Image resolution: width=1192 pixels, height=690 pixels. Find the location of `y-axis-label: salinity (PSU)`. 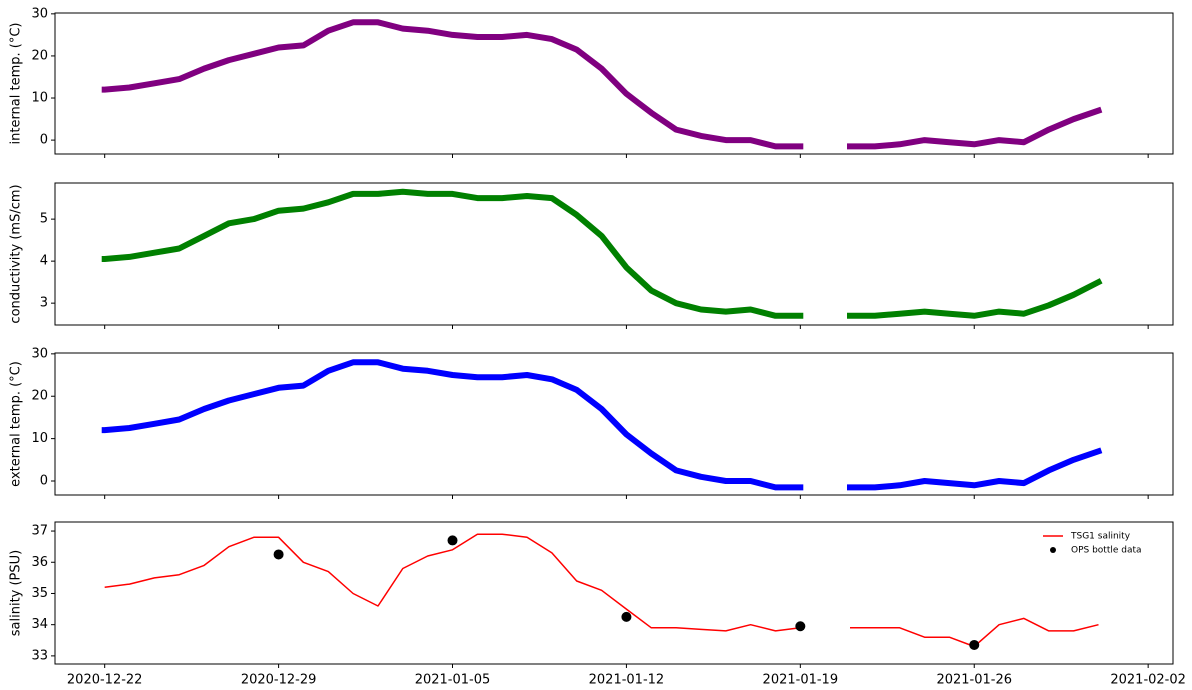

y-axis-label: salinity (PSU) is located at coordinates (16, 593).